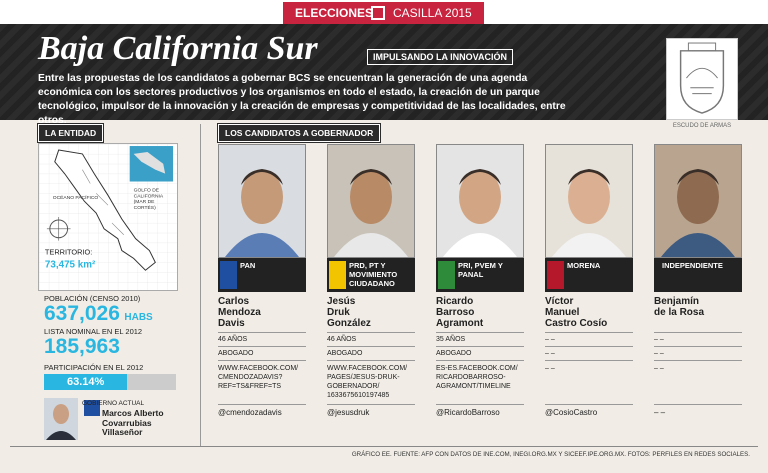 This screenshot has width=768, height=473. What do you see at coordinates (679, 312) in the screenshot?
I see `name-line: de la Rosa` at bounding box center [679, 312].